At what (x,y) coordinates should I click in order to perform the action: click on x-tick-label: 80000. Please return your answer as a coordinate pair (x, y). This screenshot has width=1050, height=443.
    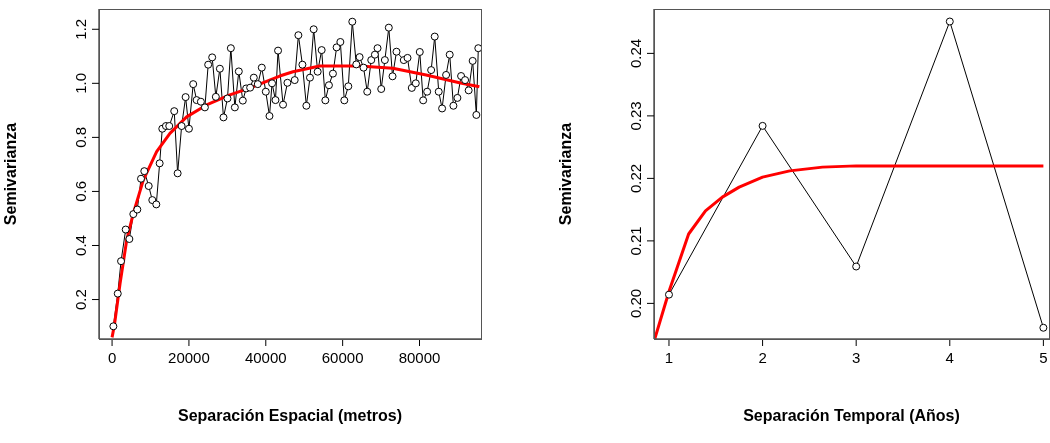
    Looking at the image, I should click on (419, 357).